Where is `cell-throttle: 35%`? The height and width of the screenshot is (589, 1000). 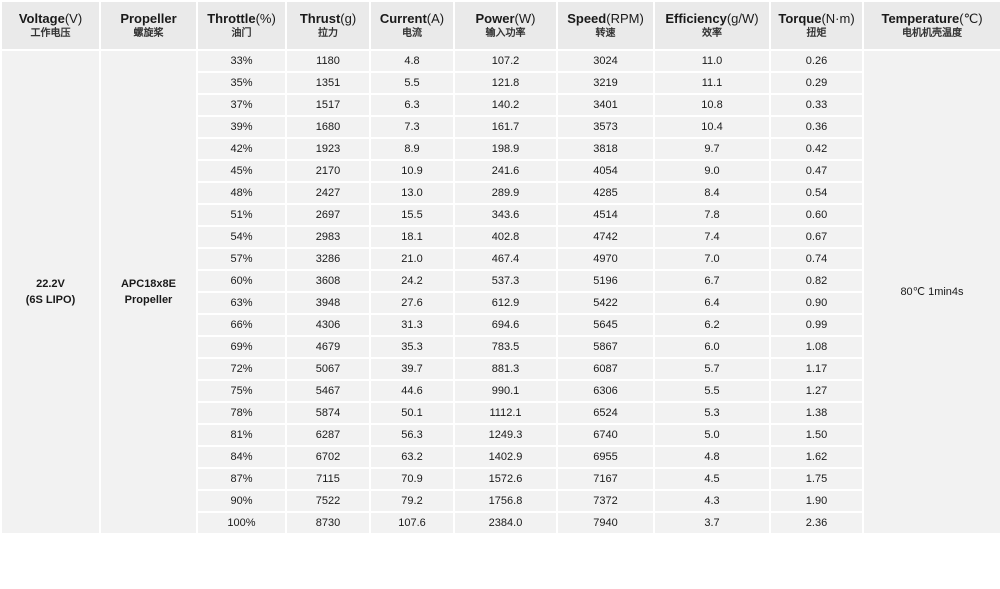 cell-throttle: 35% is located at coordinates (241, 83).